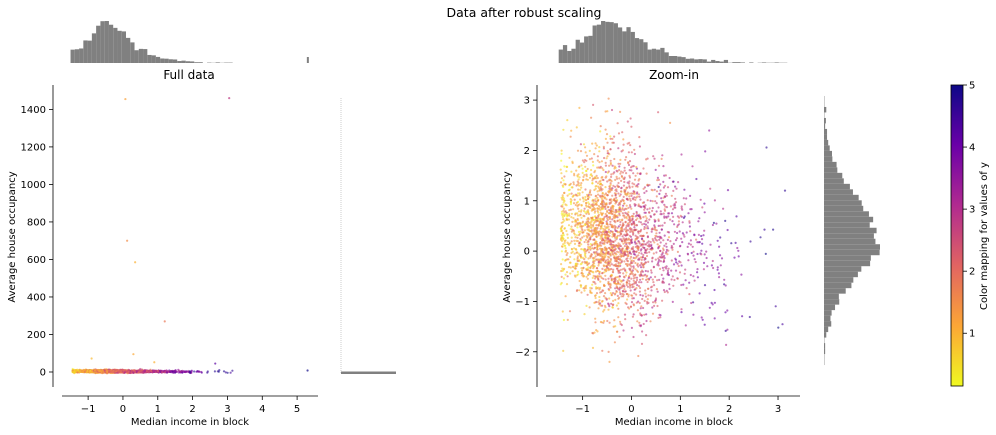 The image size is (996, 435). Describe the element at coordinates (12, 236) in the screenshot. I see `ylabel-full: Average house occupancy` at that location.